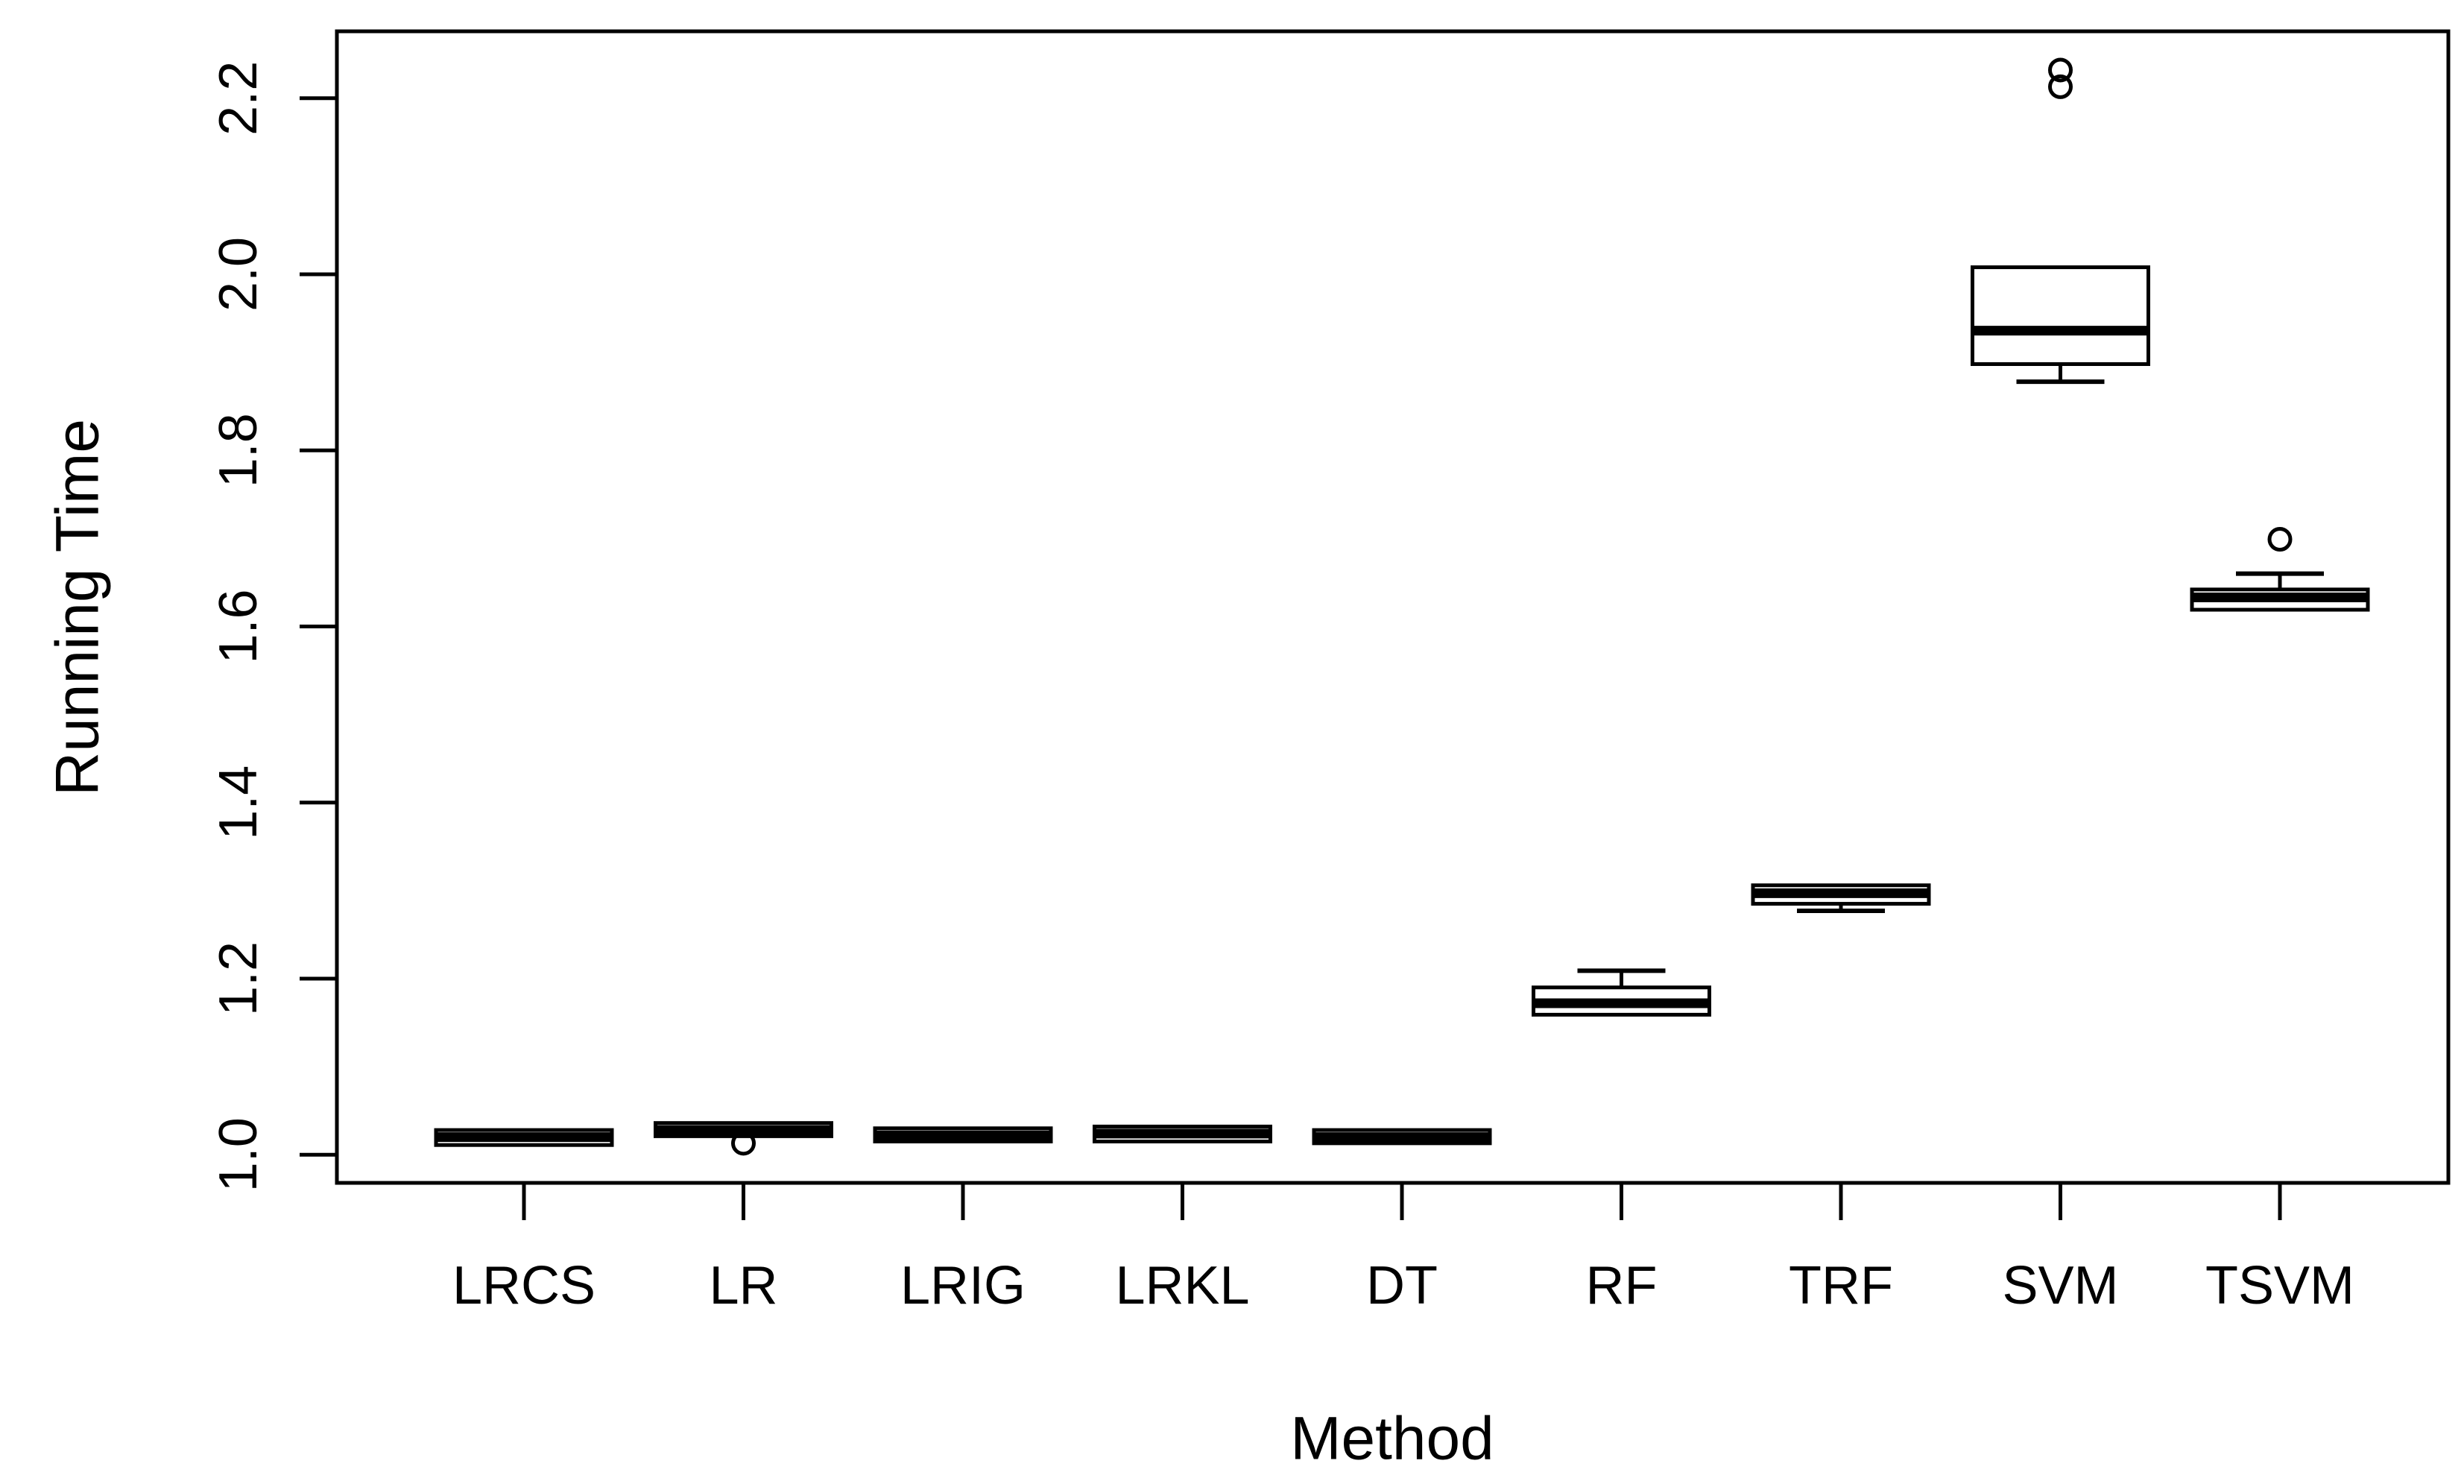 This screenshot has height=1484, width=2464. Describe the element at coordinates (524, 1286) in the screenshot. I see `x-tick-label-LRCS: LRCS` at that location.